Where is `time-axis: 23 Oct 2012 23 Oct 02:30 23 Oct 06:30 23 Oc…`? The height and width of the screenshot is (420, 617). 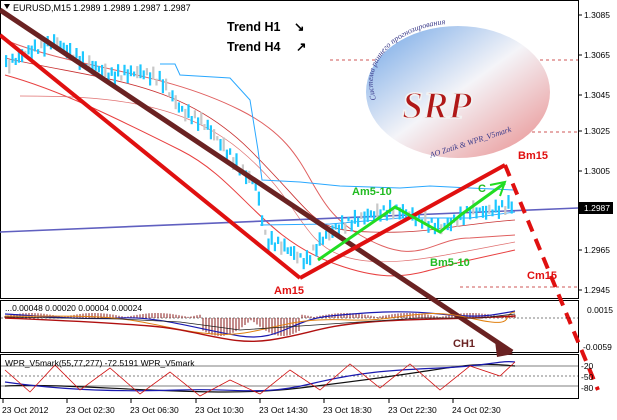
time-axis: 23 Oct 2012 23 Oct 02:30 23 Oct 06:30 23 Oc… is located at coordinates (251, 407).